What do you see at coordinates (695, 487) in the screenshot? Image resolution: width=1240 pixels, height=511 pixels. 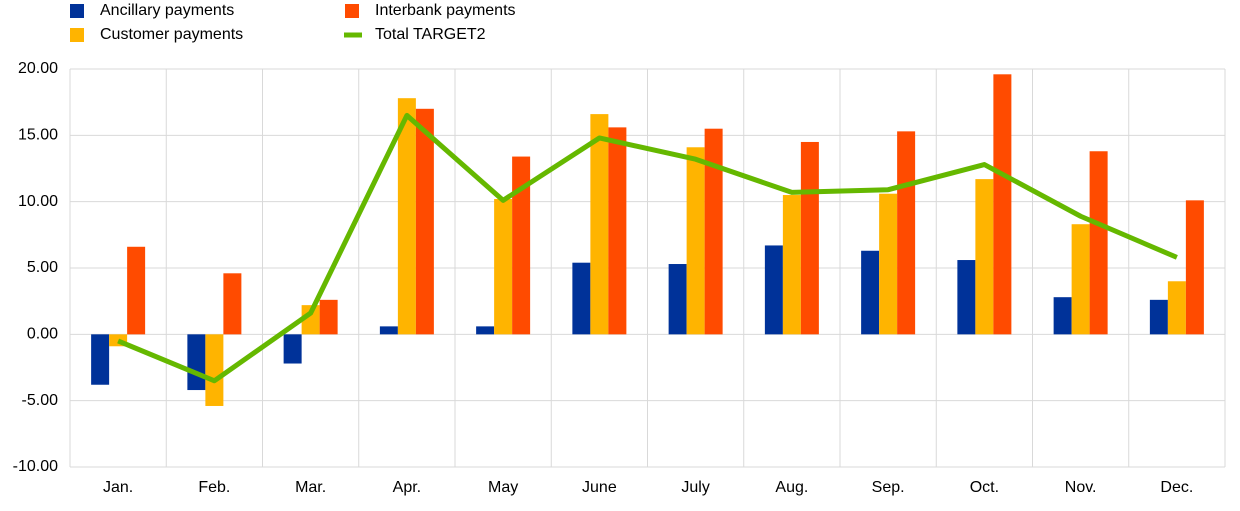 I see `x-tick-label: July` at bounding box center [695, 487].